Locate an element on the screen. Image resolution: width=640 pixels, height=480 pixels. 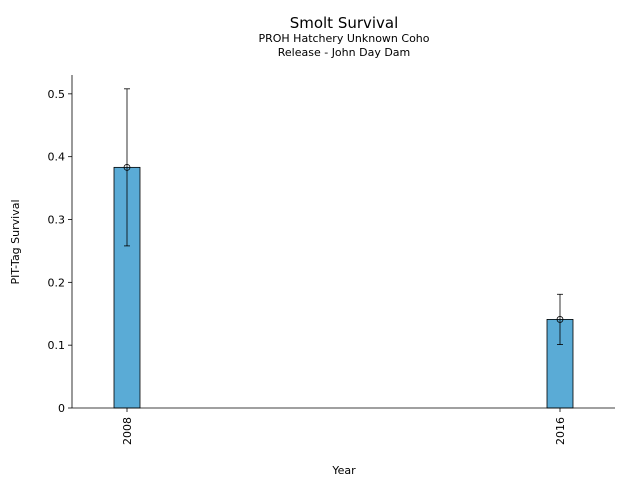
y-tick-label: 0.1 is located at coordinates (57, 345).